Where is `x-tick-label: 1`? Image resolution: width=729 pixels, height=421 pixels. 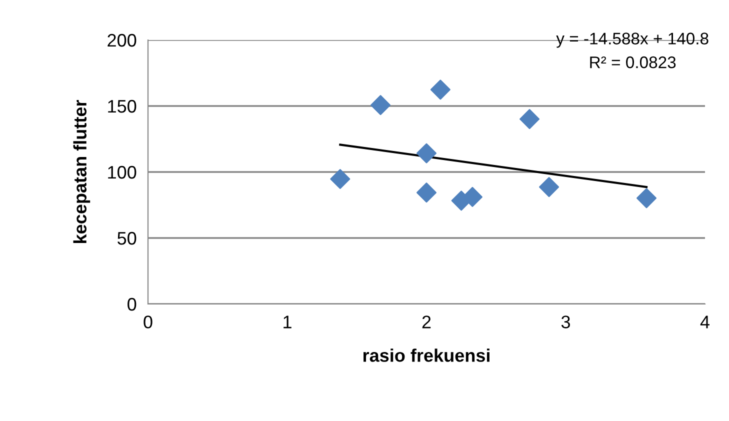 x-tick-label: 1 is located at coordinates (288, 322).